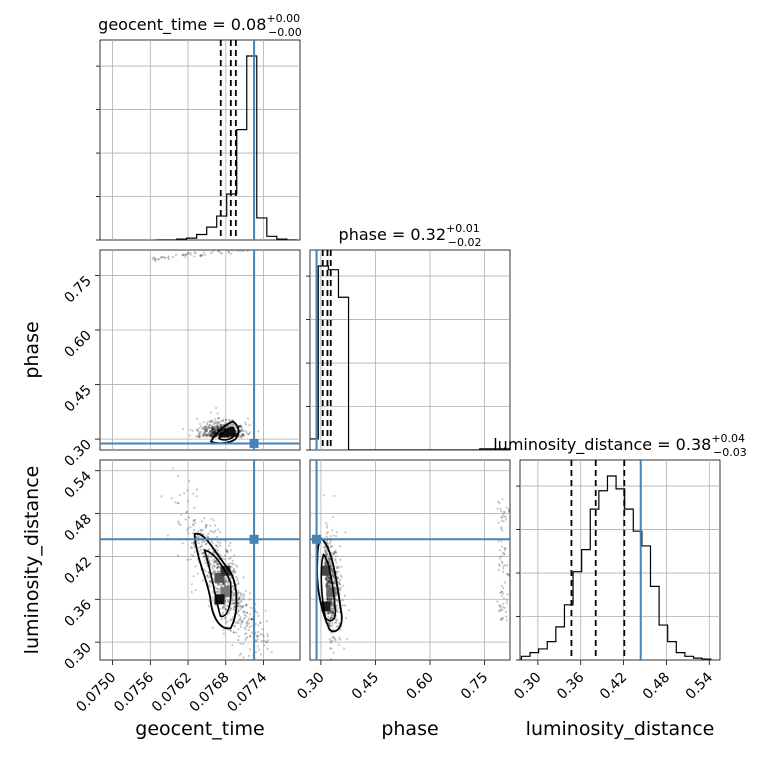 Image resolution: width=760 pixels, height=764 pixels. I want to click on y-tick-label-phase: 0.30, so click(77, 453).